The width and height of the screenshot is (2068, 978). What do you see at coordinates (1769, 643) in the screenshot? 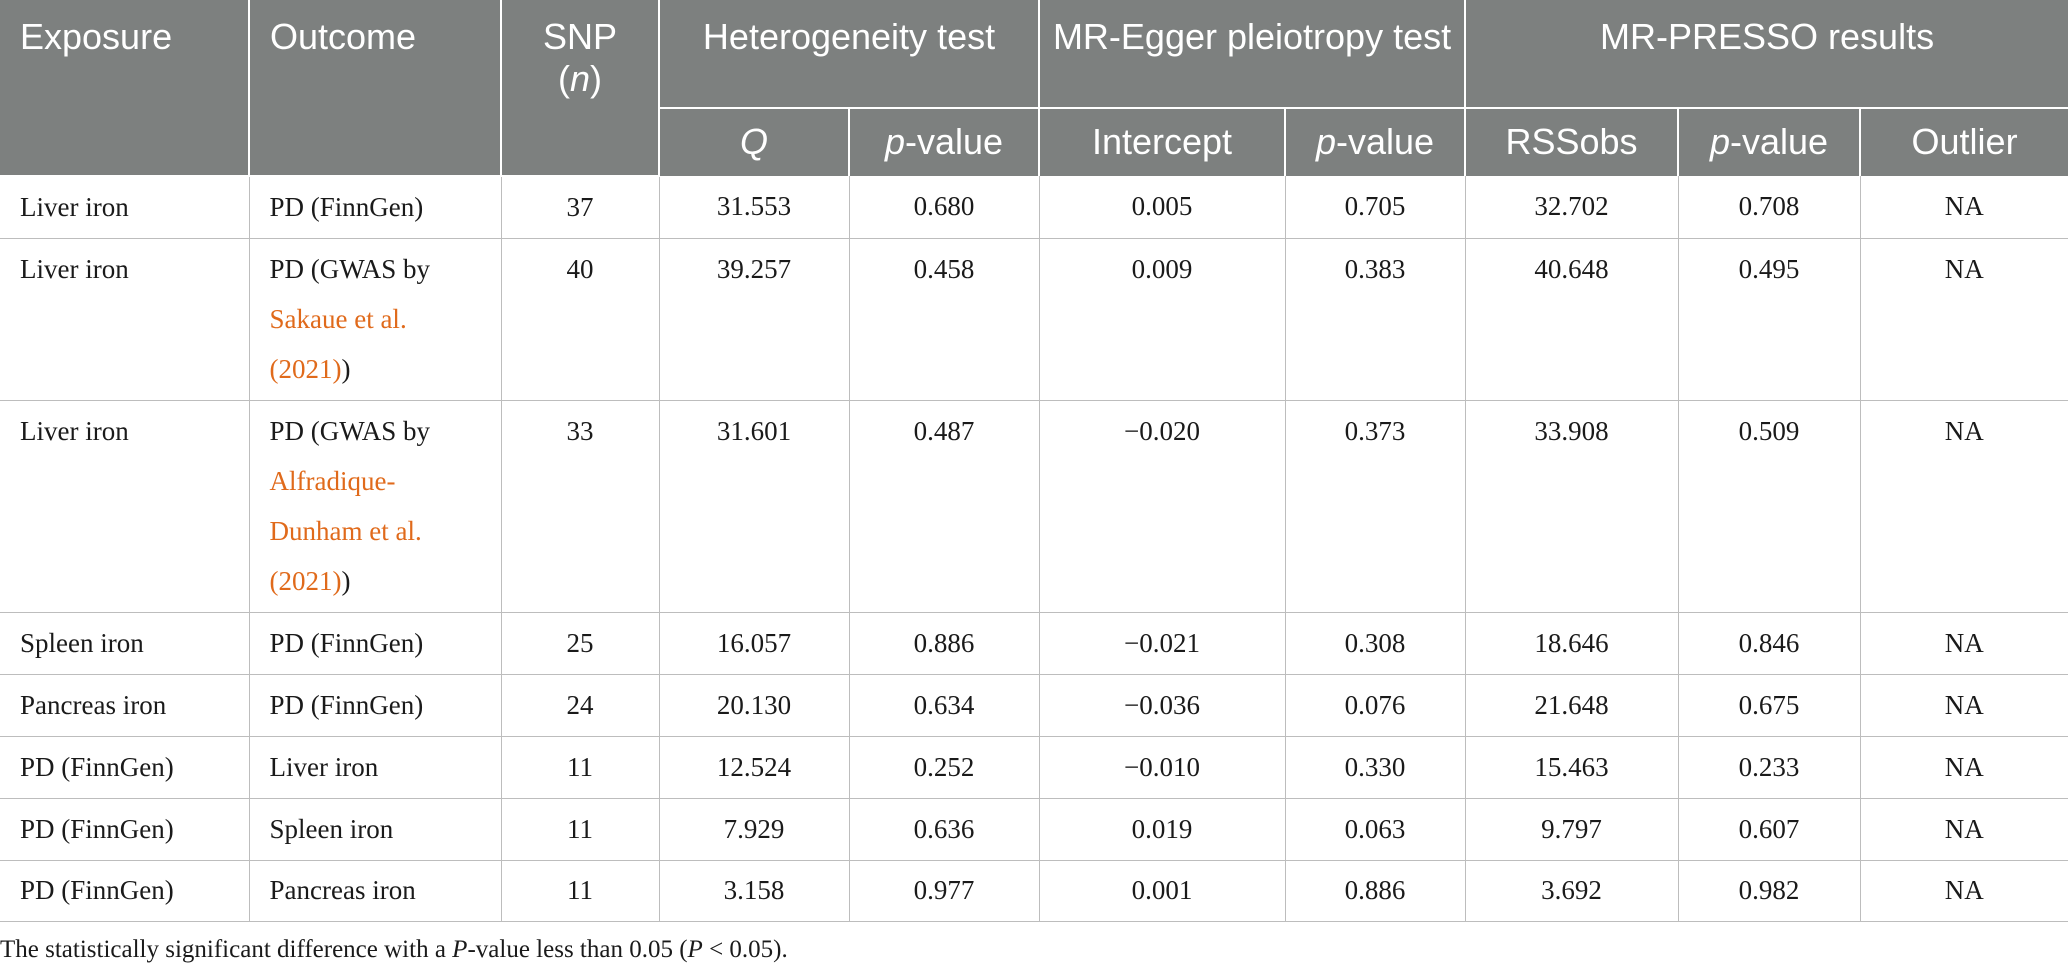
I see `cell-presso-pvalue: 0.846` at bounding box center [1769, 643].